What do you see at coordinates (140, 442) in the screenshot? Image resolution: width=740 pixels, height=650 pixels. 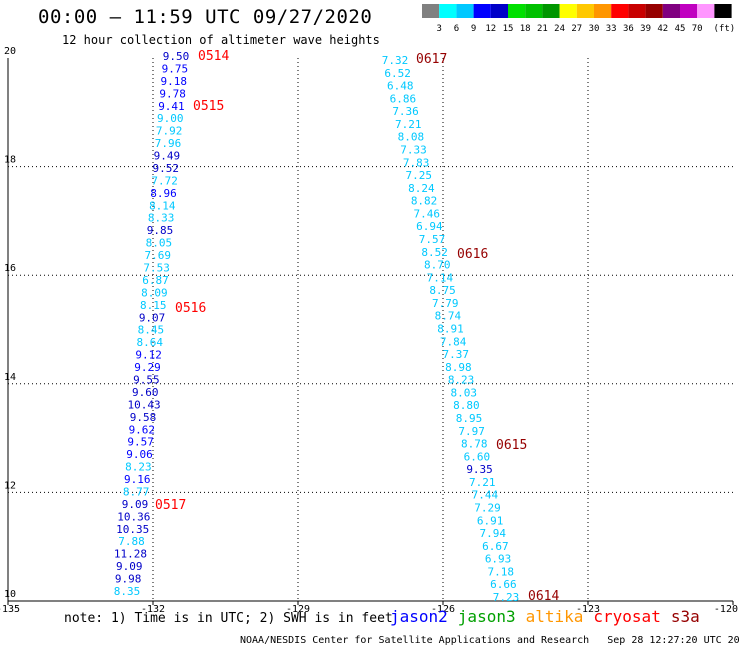 I see `wave-height-label: 9.57` at bounding box center [140, 442].